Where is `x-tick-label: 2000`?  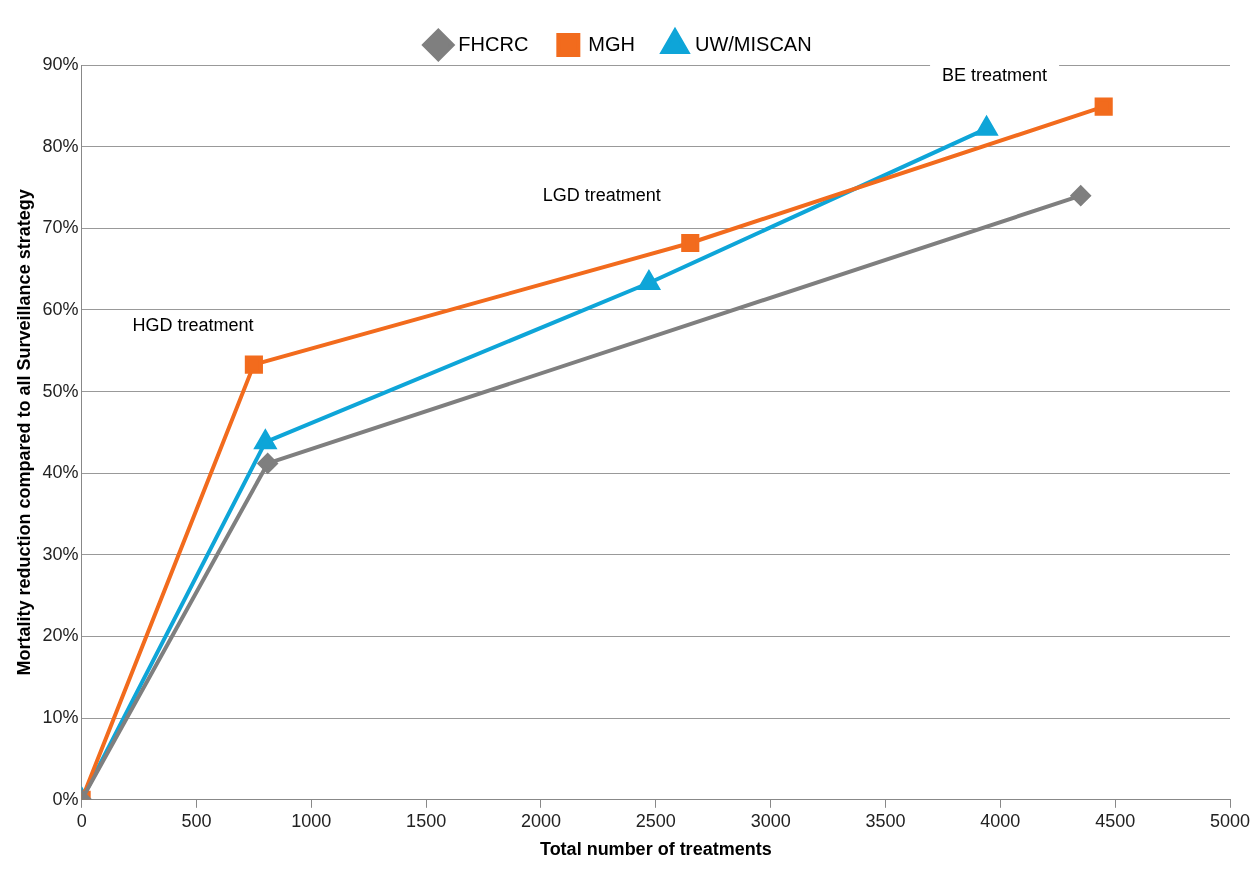 x-tick-label: 2000 is located at coordinates (540, 820).